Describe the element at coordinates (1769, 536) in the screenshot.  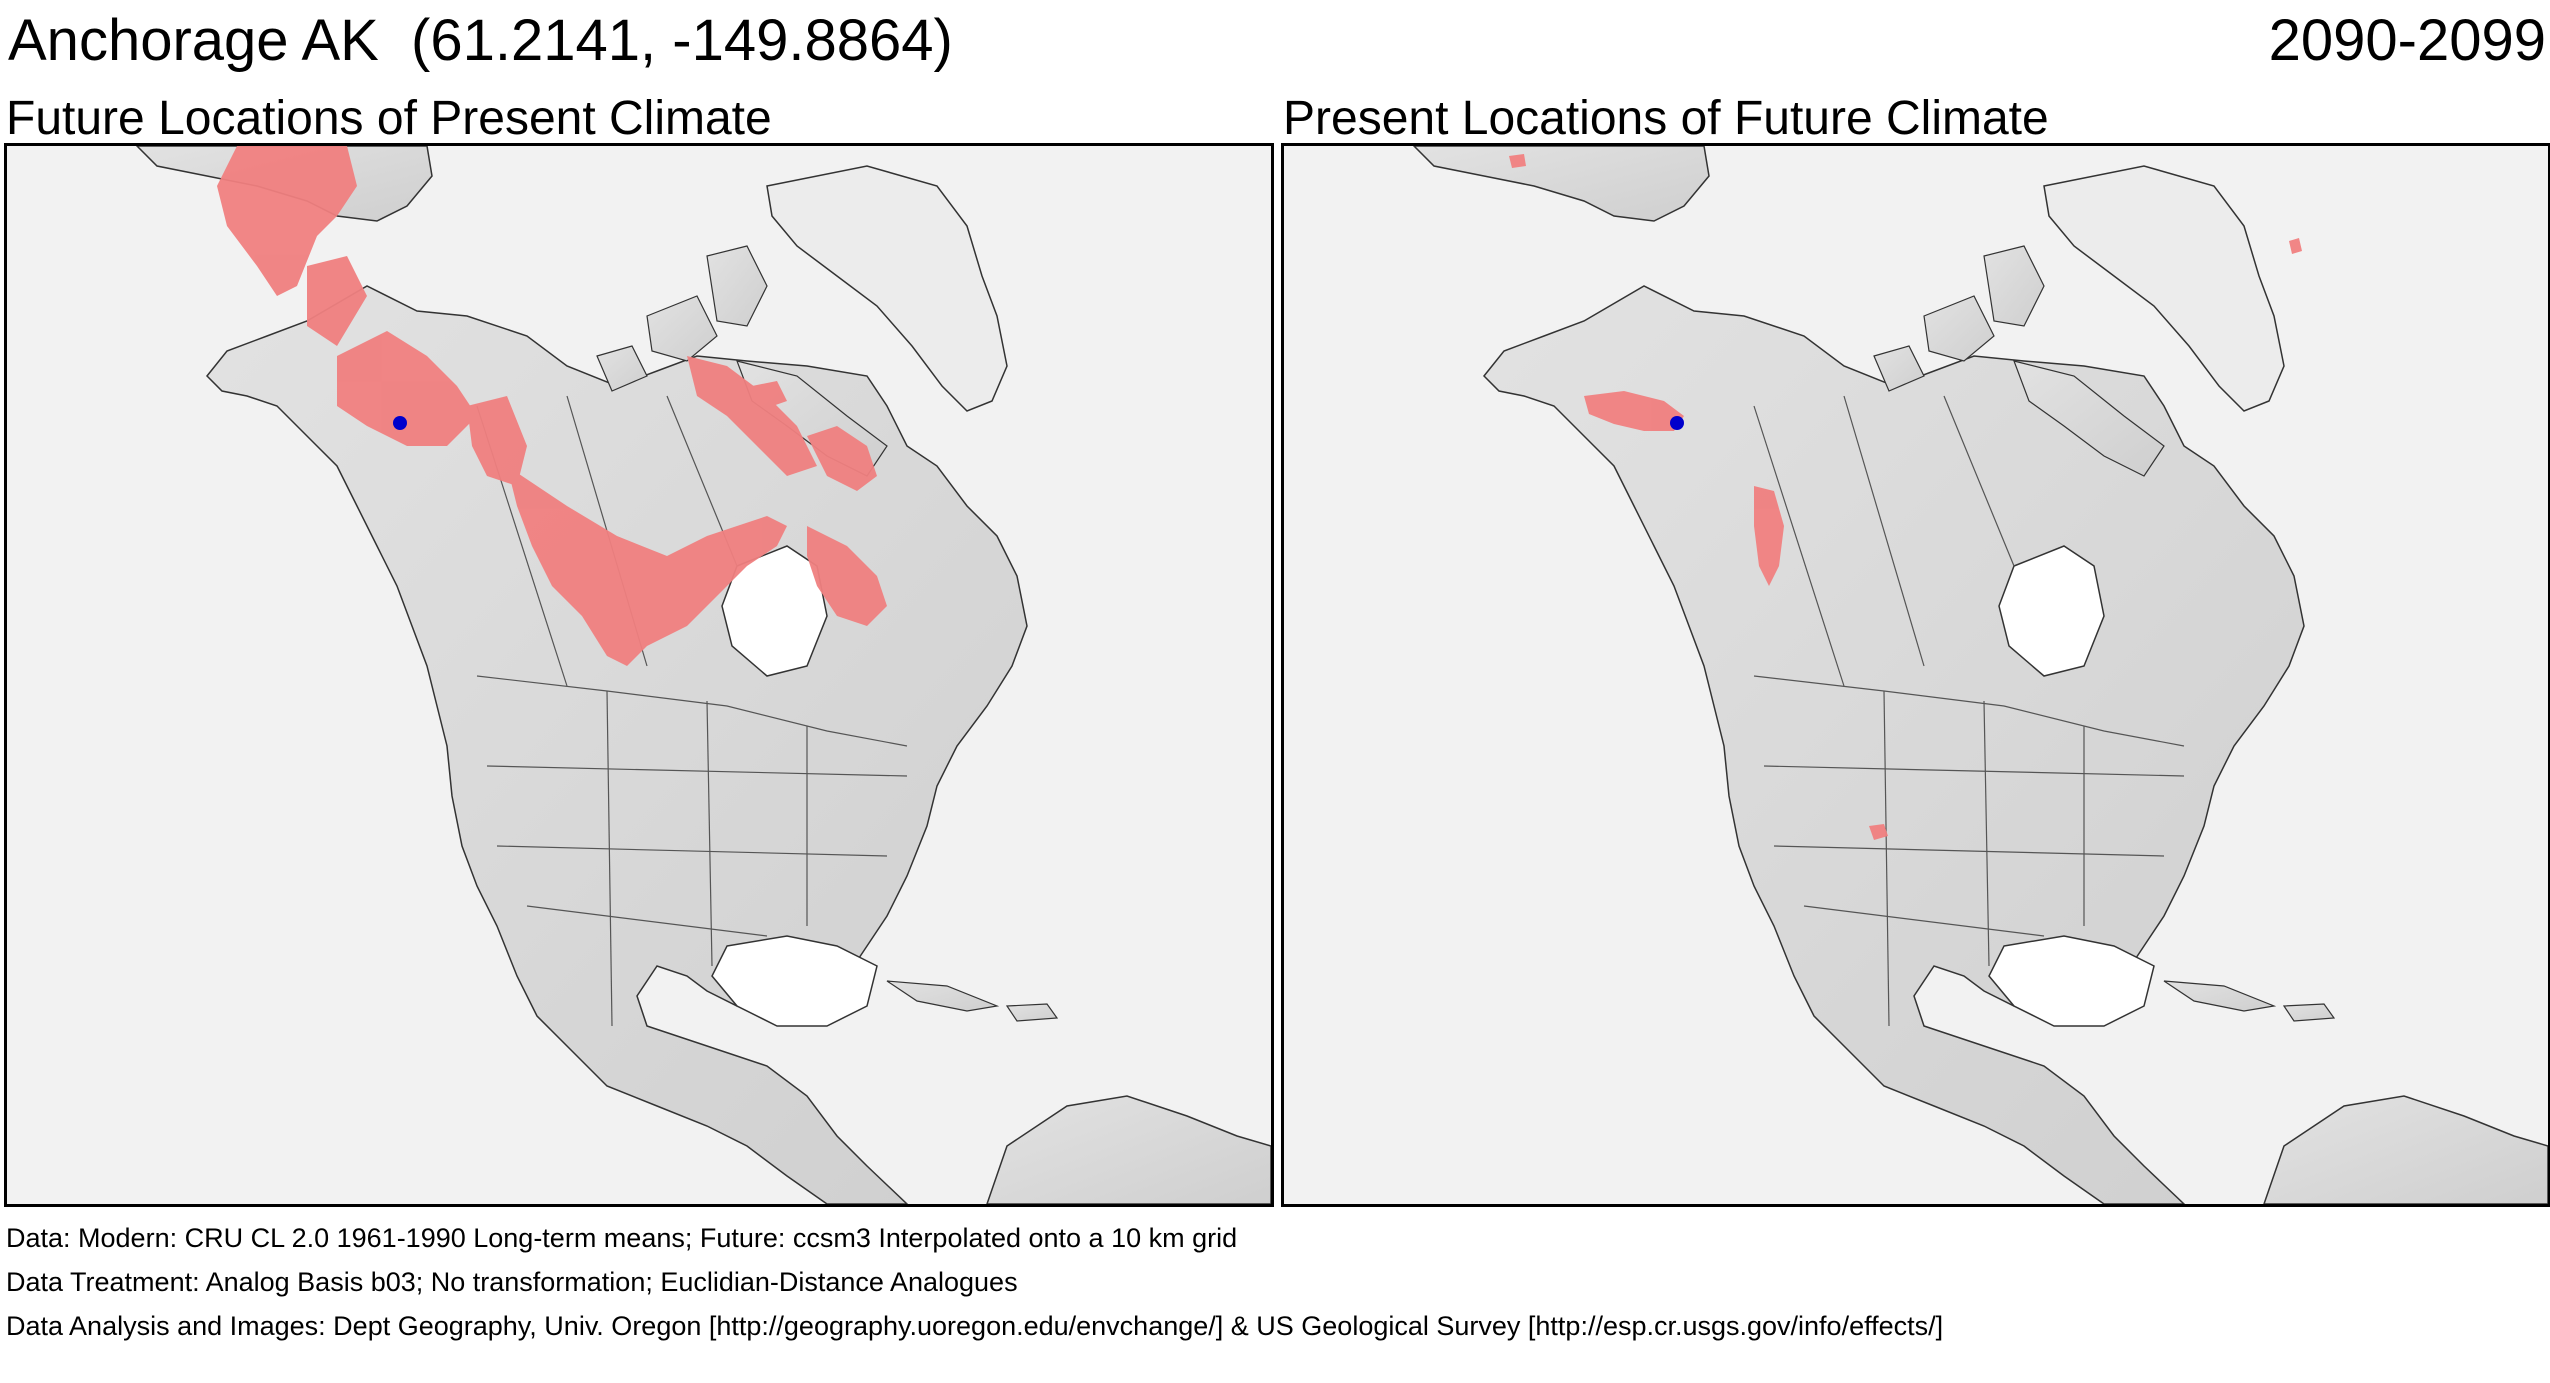
I see `analog-area-bc-coast` at that location.